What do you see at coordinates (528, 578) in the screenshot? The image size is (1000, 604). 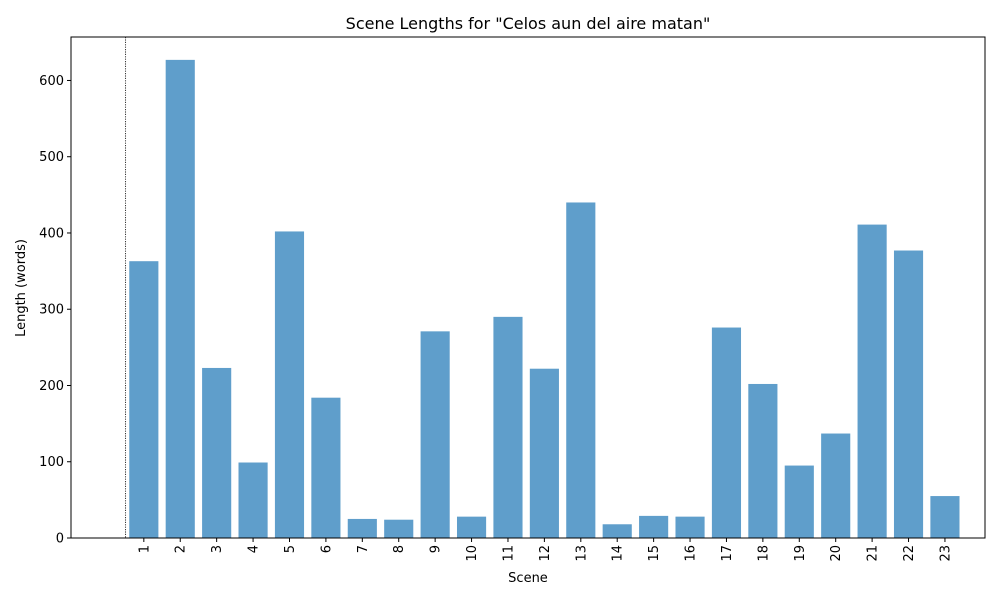 I see `x-axis-label: Scene` at bounding box center [528, 578].